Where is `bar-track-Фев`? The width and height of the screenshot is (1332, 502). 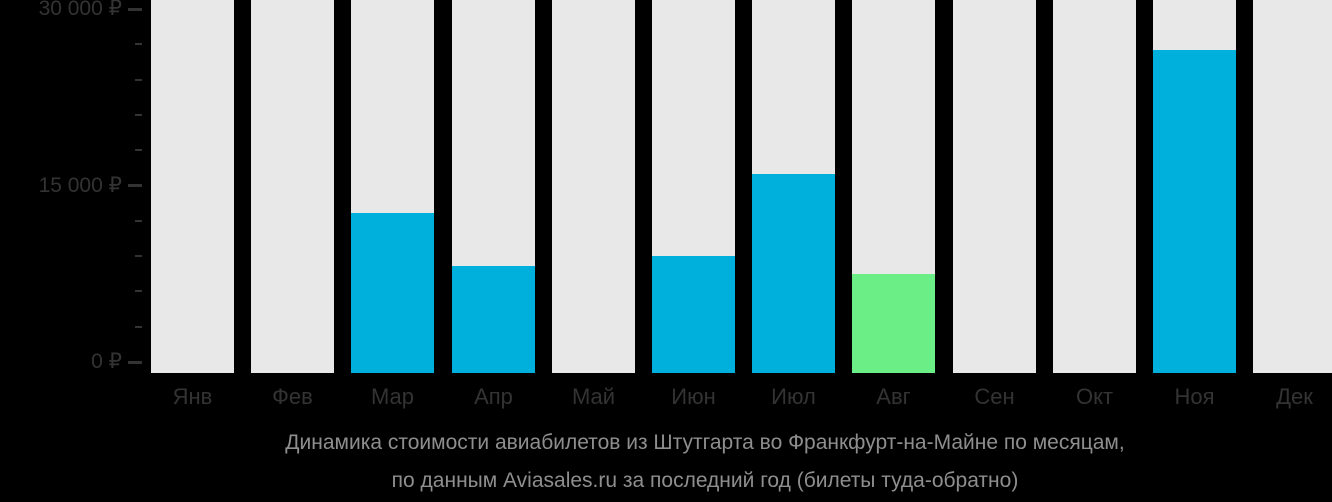 bar-track-Фев is located at coordinates (292, 186).